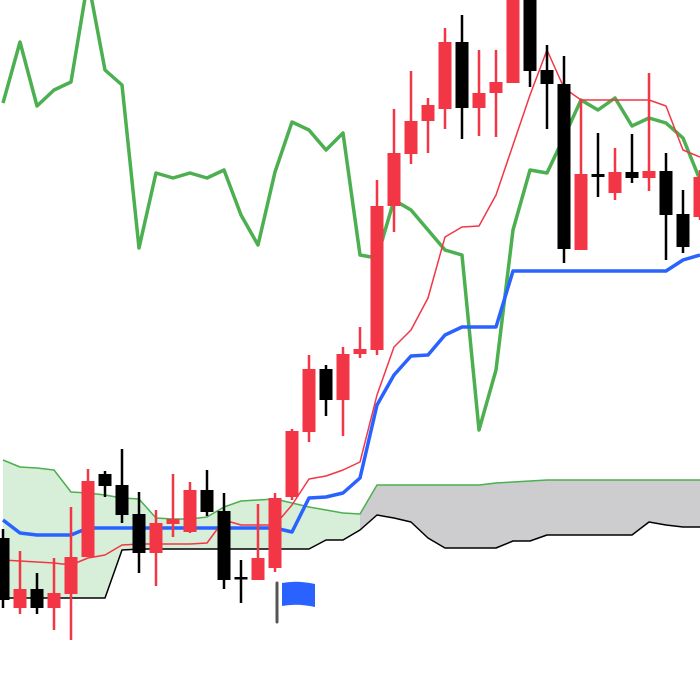 This screenshot has width=700, height=700. I want to click on senkou-span-b-line, so click(351, 556).